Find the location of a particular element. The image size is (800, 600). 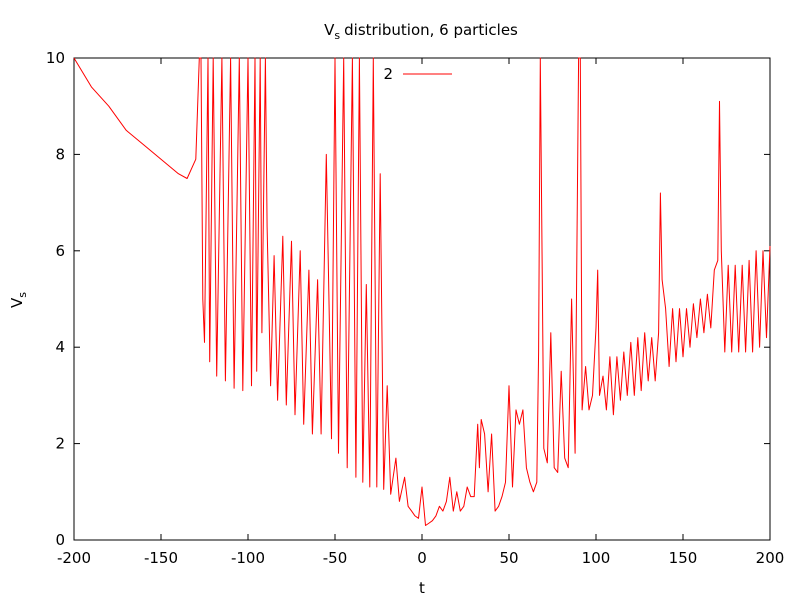

chart-title: Vs distribution, 6 particles is located at coordinates (421, 31).